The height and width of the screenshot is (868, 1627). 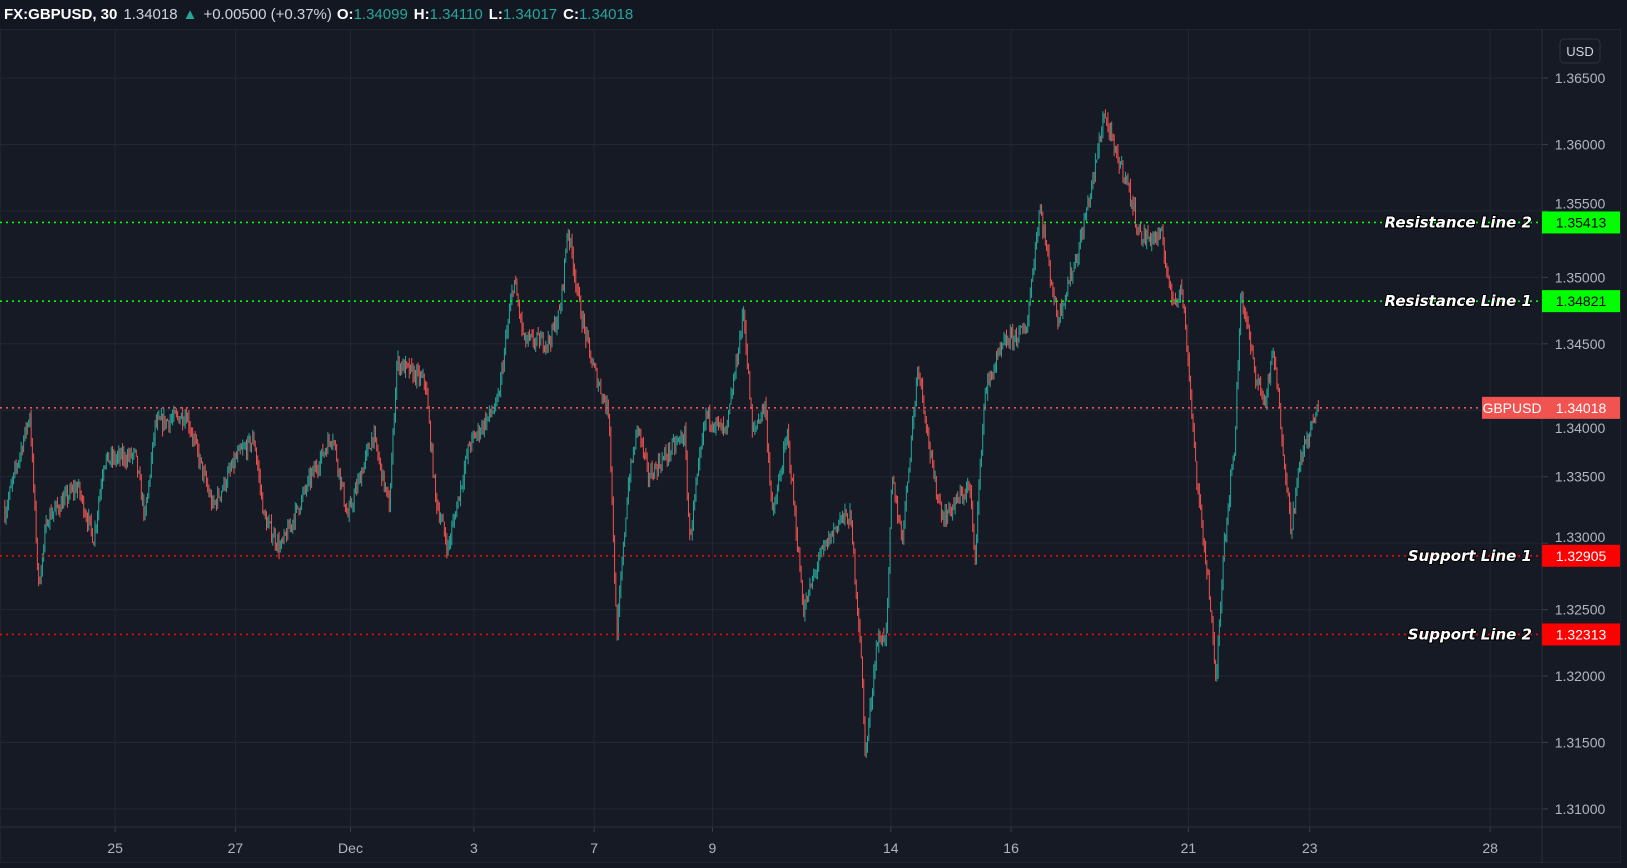 What do you see at coordinates (1580, 428) in the screenshot?
I see `y-tick-label: 1.34000` at bounding box center [1580, 428].